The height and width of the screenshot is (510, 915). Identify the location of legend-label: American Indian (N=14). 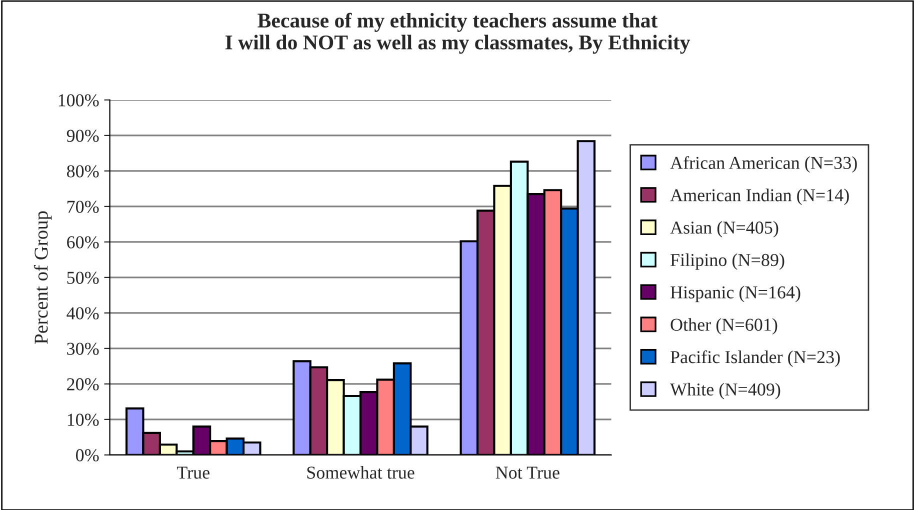
(759, 197).